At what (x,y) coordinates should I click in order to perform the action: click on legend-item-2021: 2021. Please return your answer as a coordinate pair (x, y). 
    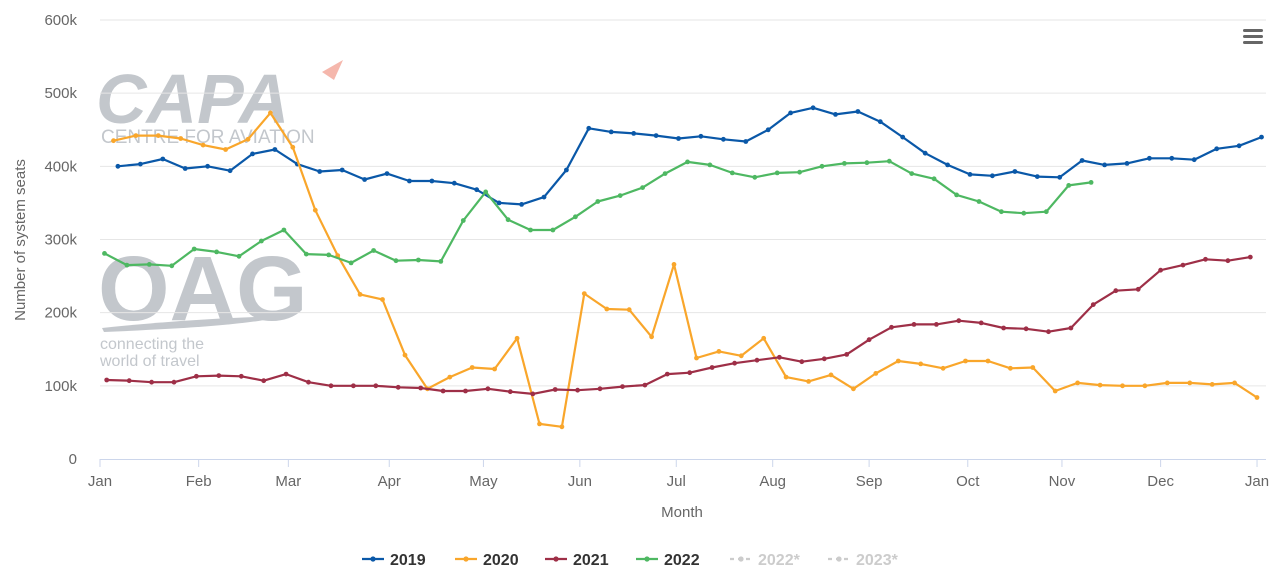
    Looking at the image, I should click on (577, 560).